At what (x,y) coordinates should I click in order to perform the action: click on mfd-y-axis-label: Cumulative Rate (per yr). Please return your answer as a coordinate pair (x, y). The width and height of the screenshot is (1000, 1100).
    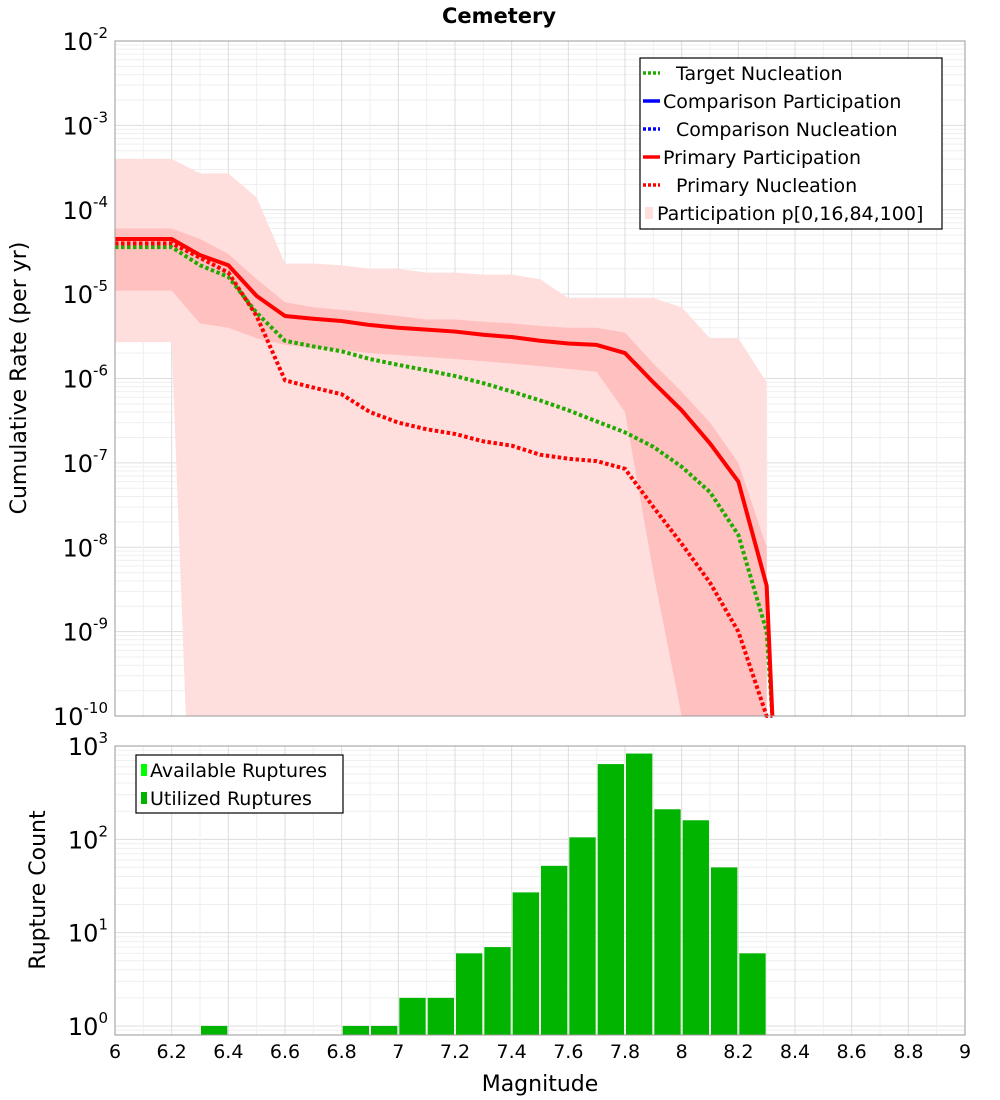
    Looking at the image, I should click on (19, 378).